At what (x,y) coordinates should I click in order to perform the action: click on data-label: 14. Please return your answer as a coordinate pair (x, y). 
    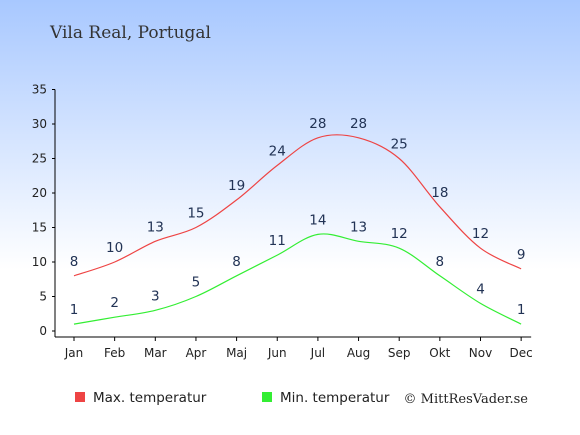
    Looking at the image, I should click on (317, 220).